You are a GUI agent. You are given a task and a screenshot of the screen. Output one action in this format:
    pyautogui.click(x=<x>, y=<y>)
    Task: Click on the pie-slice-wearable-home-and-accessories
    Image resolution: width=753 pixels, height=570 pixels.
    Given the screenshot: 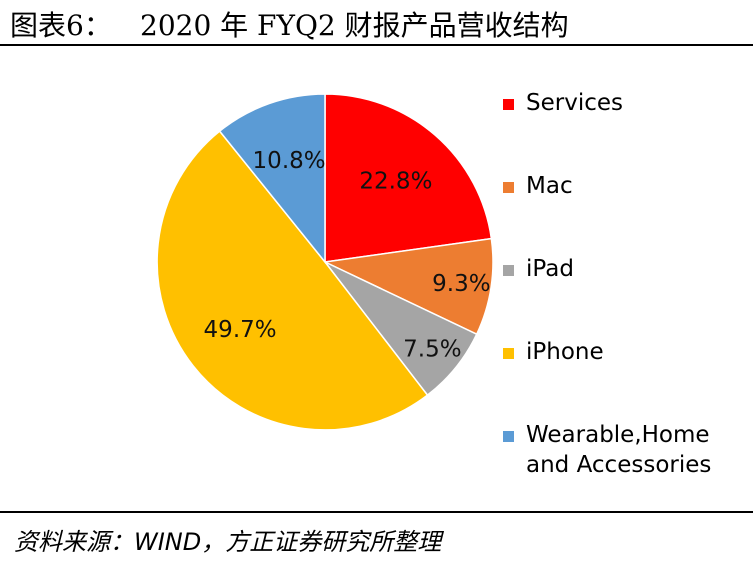 What is the action you would take?
    pyautogui.click(x=272, y=179)
    